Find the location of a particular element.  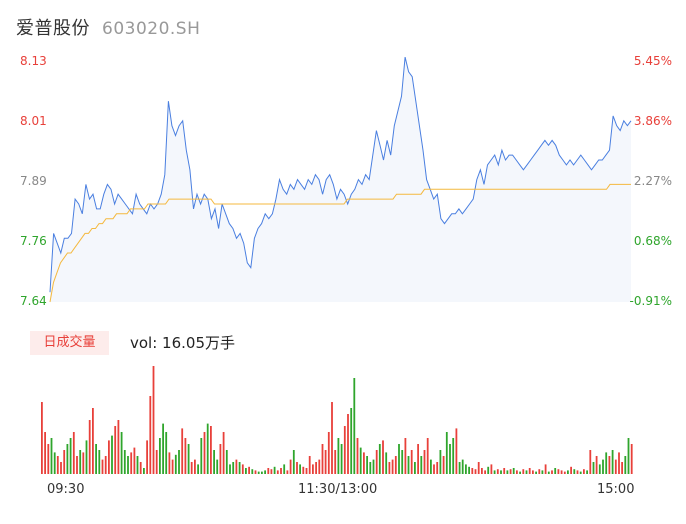

y-tick-label-right: 3.86% is located at coordinates (652, 121).